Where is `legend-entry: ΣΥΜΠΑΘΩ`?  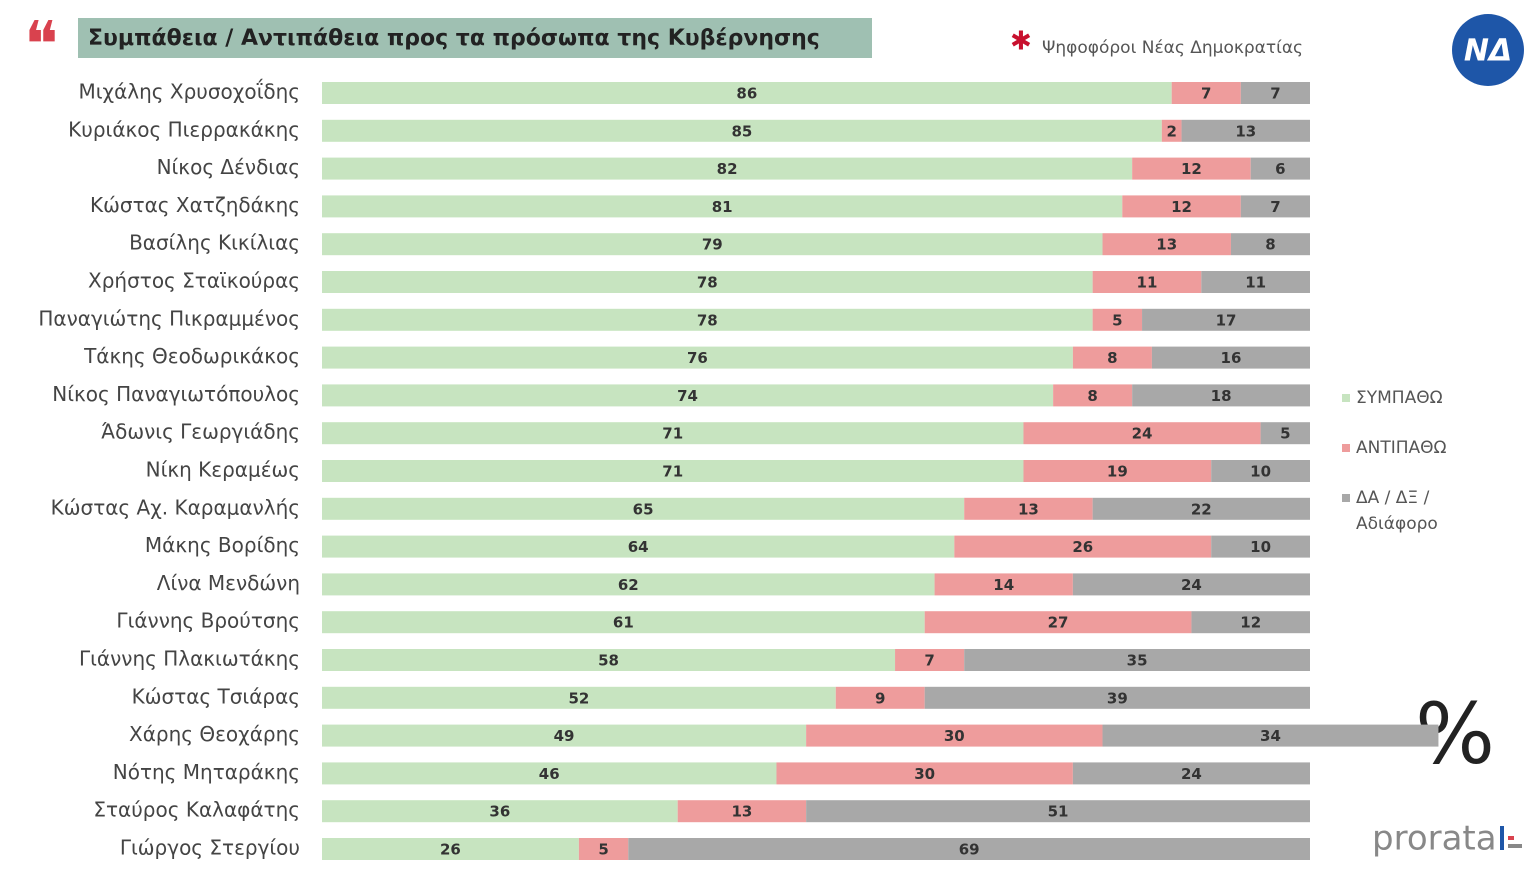
legend-entry: ΣΥΜΠΑΘΩ is located at coordinates (1417, 398).